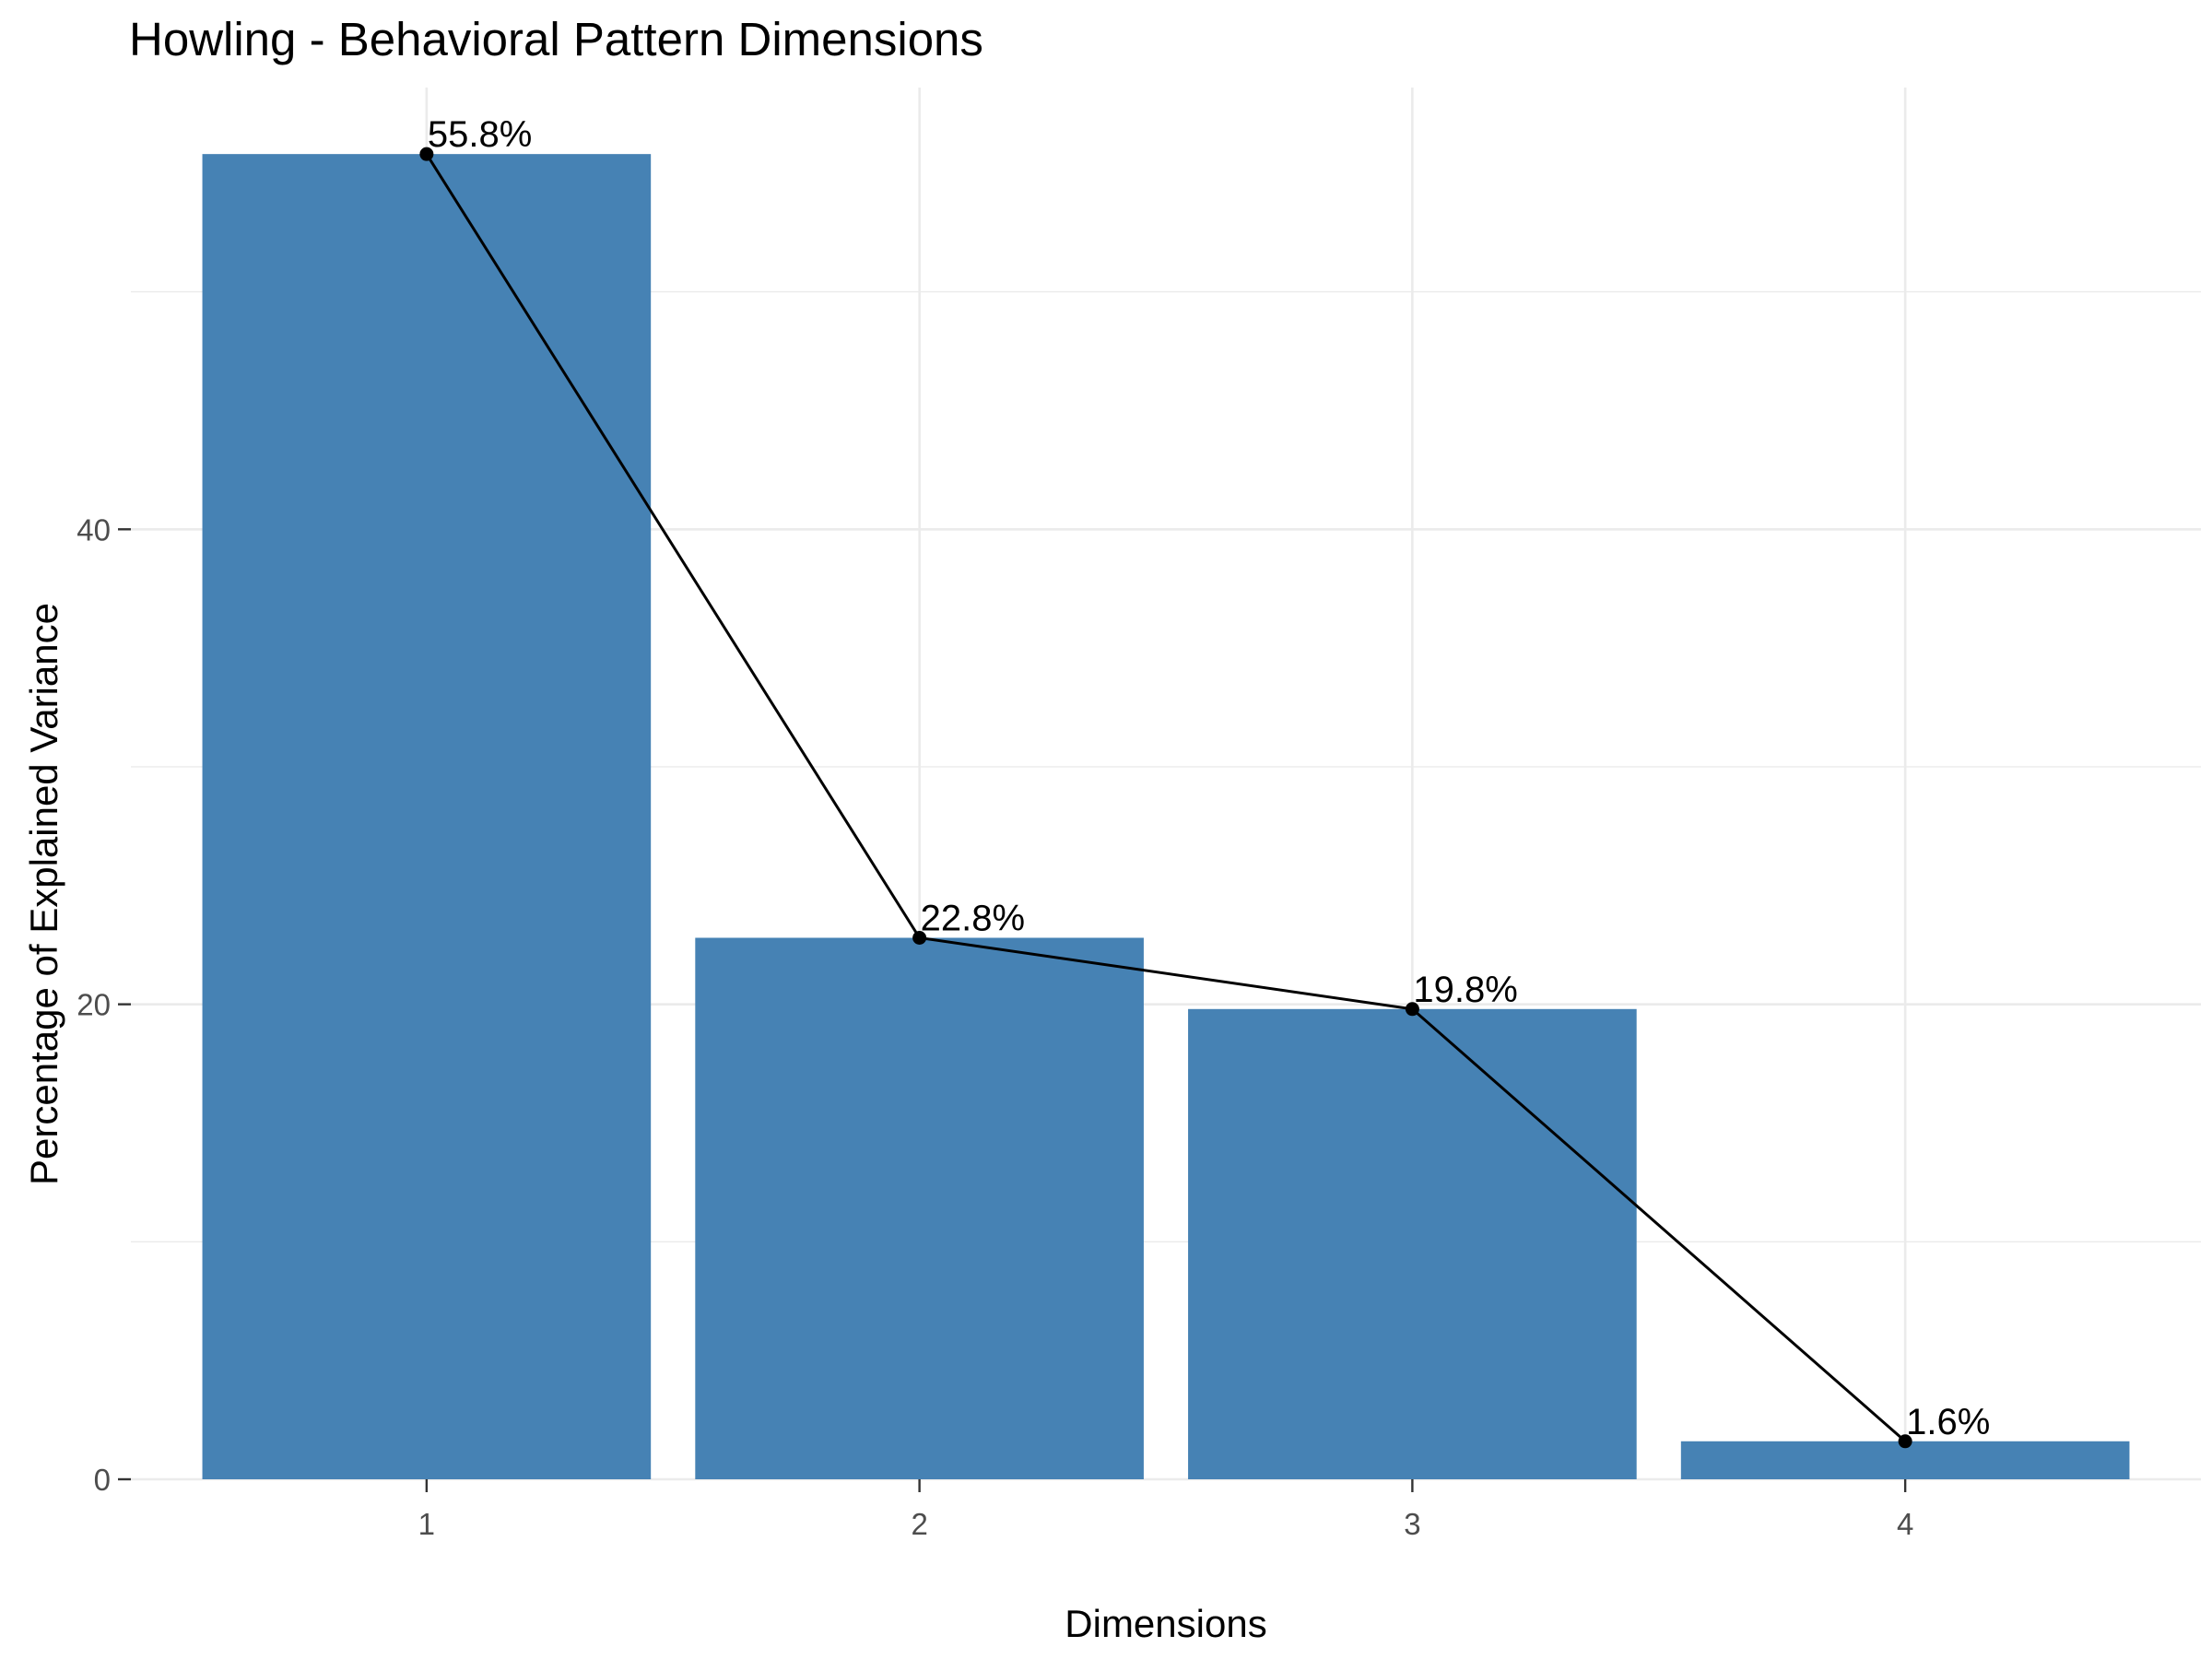 The height and width of the screenshot is (1659, 2212). Describe the element at coordinates (102, 1480) in the screenshot. I see `y-tick-label: 0` at that location.